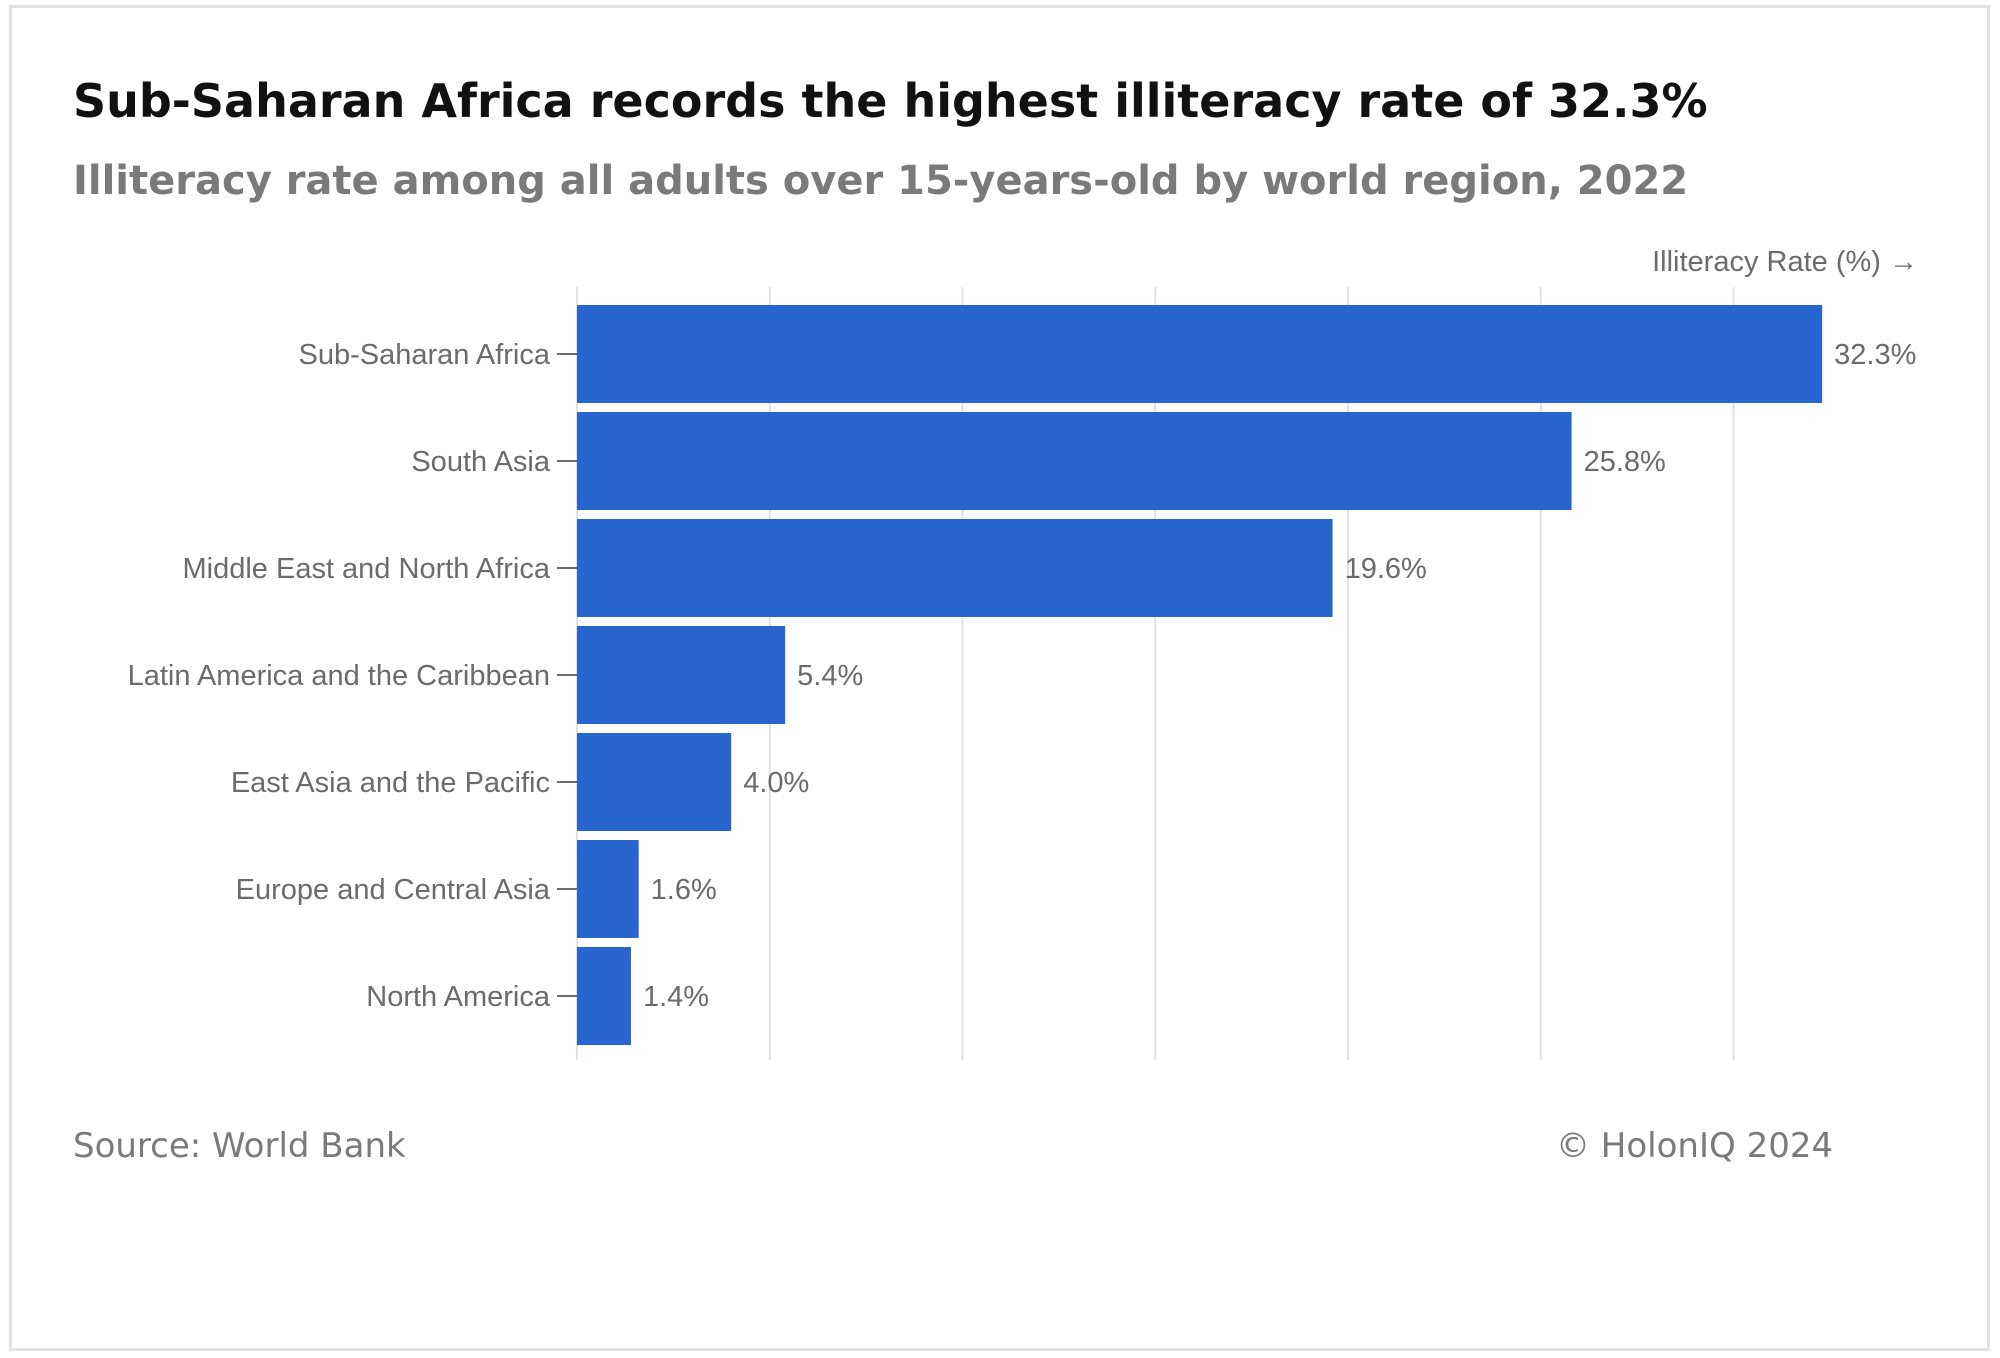 The width and height of the screenshot is (2000, 1358). I want to click on copyright-note: © HolonIQ 2024, so click(1695, 1146).